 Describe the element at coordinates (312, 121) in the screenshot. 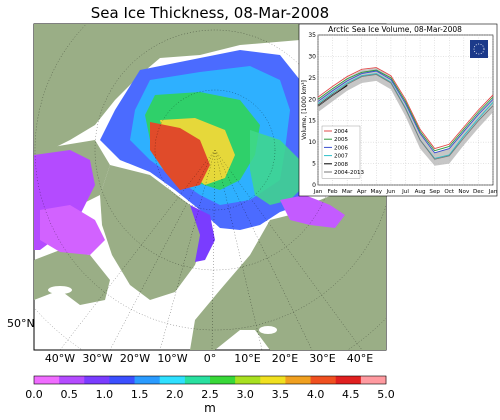

I see `y-tick-label: 15` at that location.